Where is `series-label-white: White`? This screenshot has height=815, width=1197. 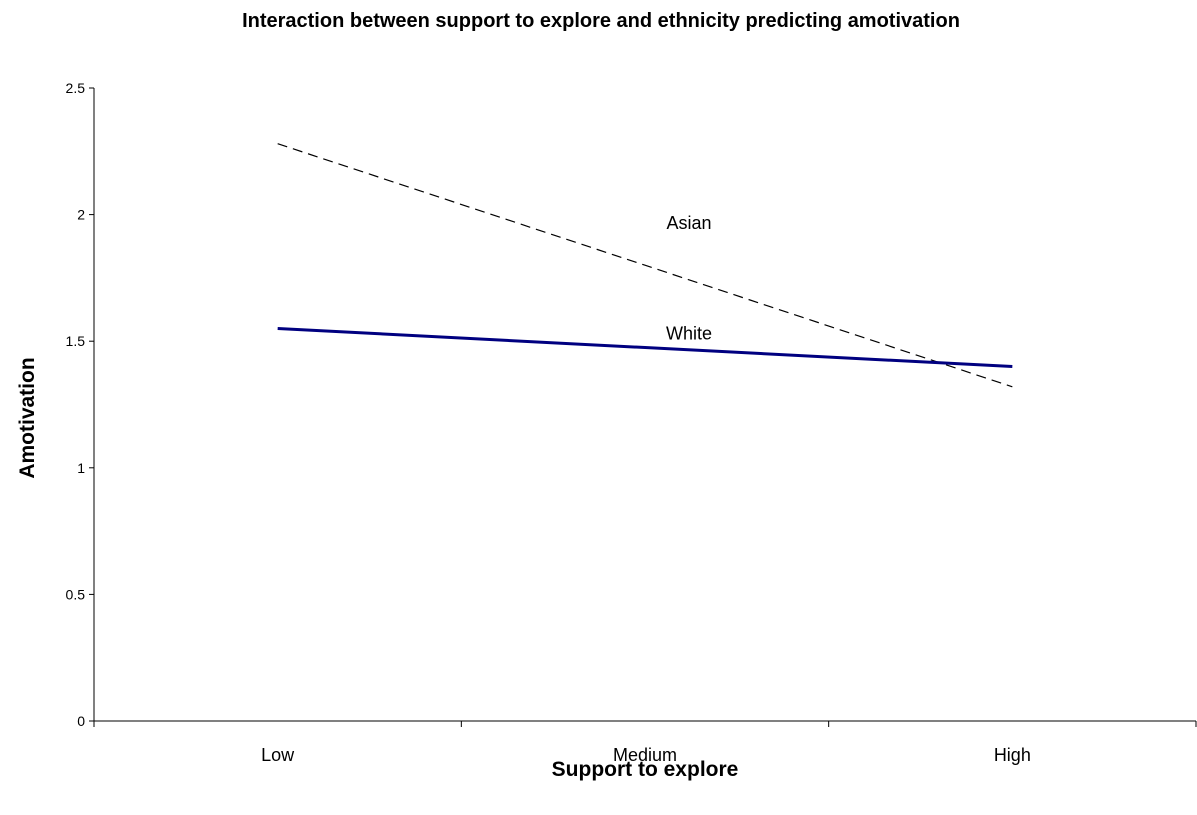 series-label-white: White is located at coordinates (689, 334).